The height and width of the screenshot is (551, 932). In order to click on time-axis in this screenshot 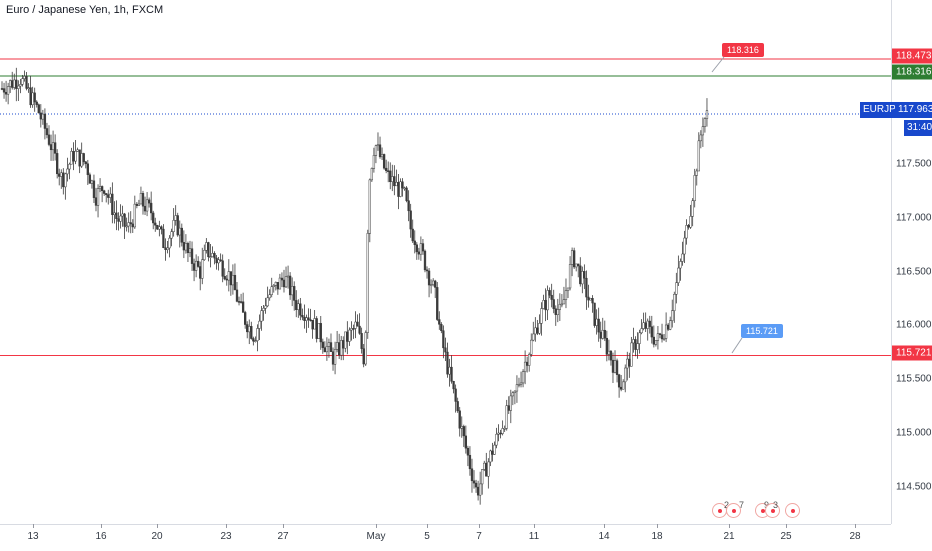, I will do `click(445, 537)`.